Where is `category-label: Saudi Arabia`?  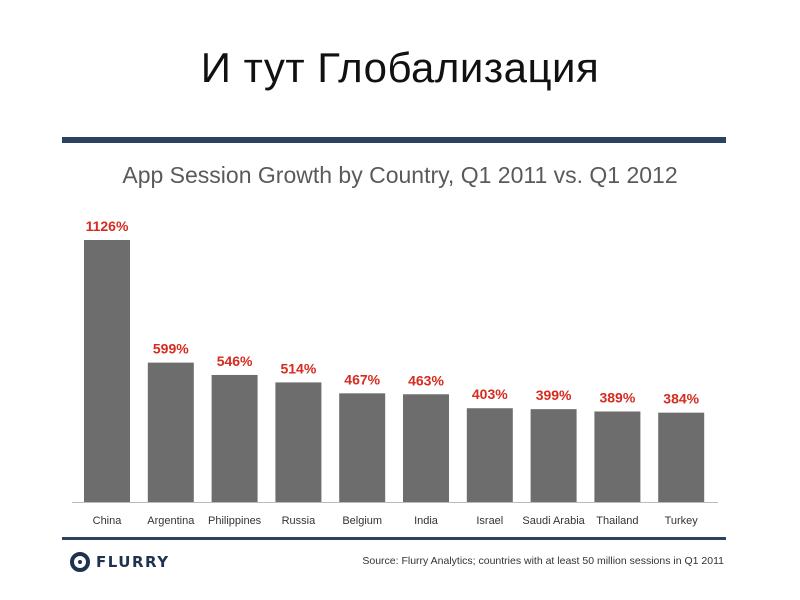
category-label: Saudi Arabia is located at coordinates (553, 521).